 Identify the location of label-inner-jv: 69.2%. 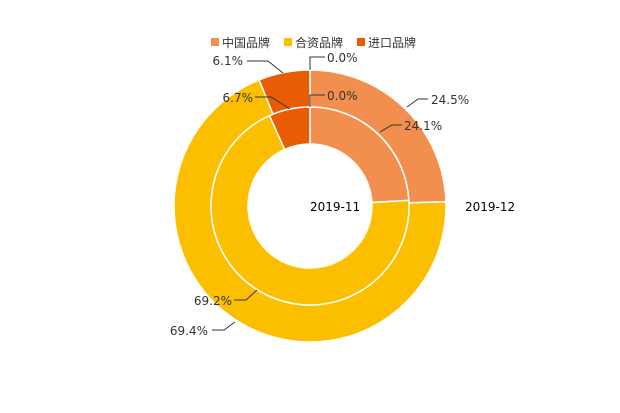
(213, 301).